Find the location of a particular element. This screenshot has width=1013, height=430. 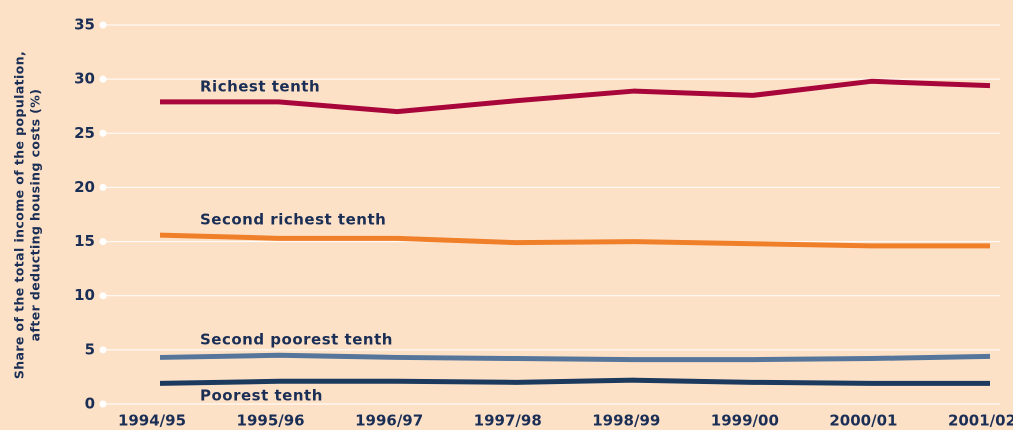

y-tick-label: 20 is located at coordinates (84, 187).